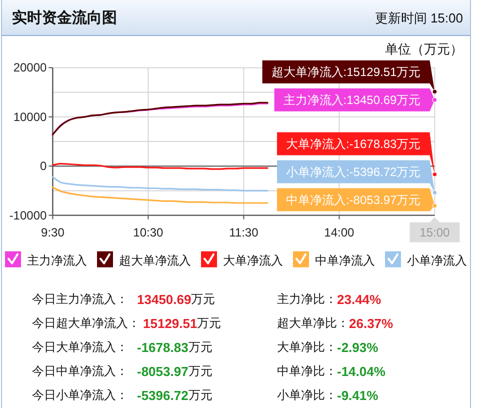  What do you see at coordinates (435, 232) in the screenshot?
I see `x-tick-label: 15:00` at bounding box center [435, 232].